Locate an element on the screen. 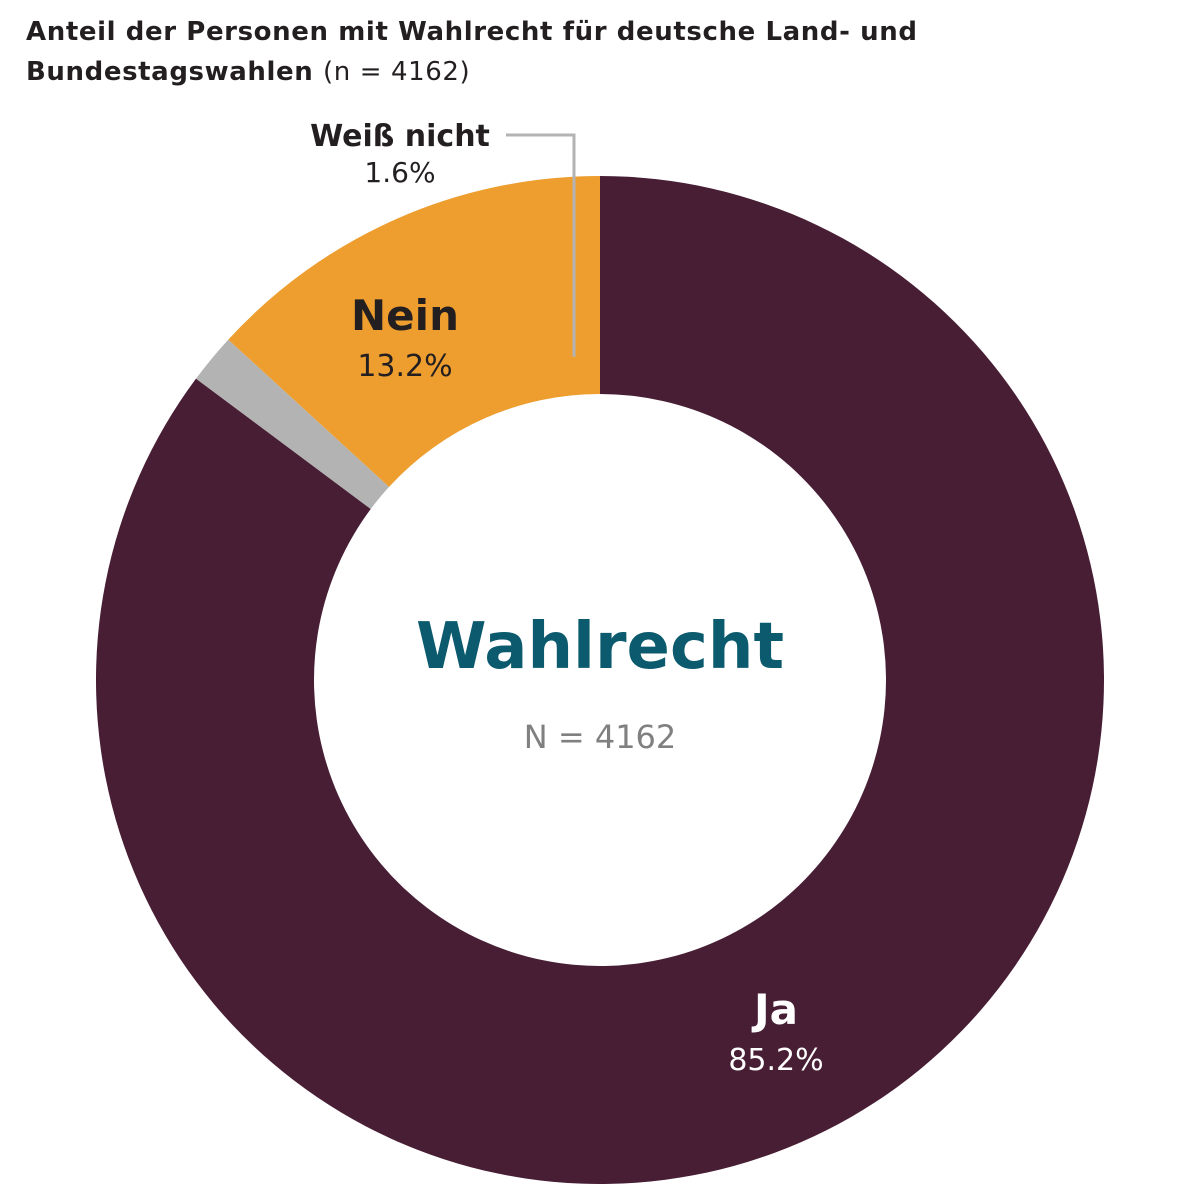 This screenshot has width=1200, height=1200. slice-value-weiss-nicht: 1.6% is located at coordinates (399, 172).